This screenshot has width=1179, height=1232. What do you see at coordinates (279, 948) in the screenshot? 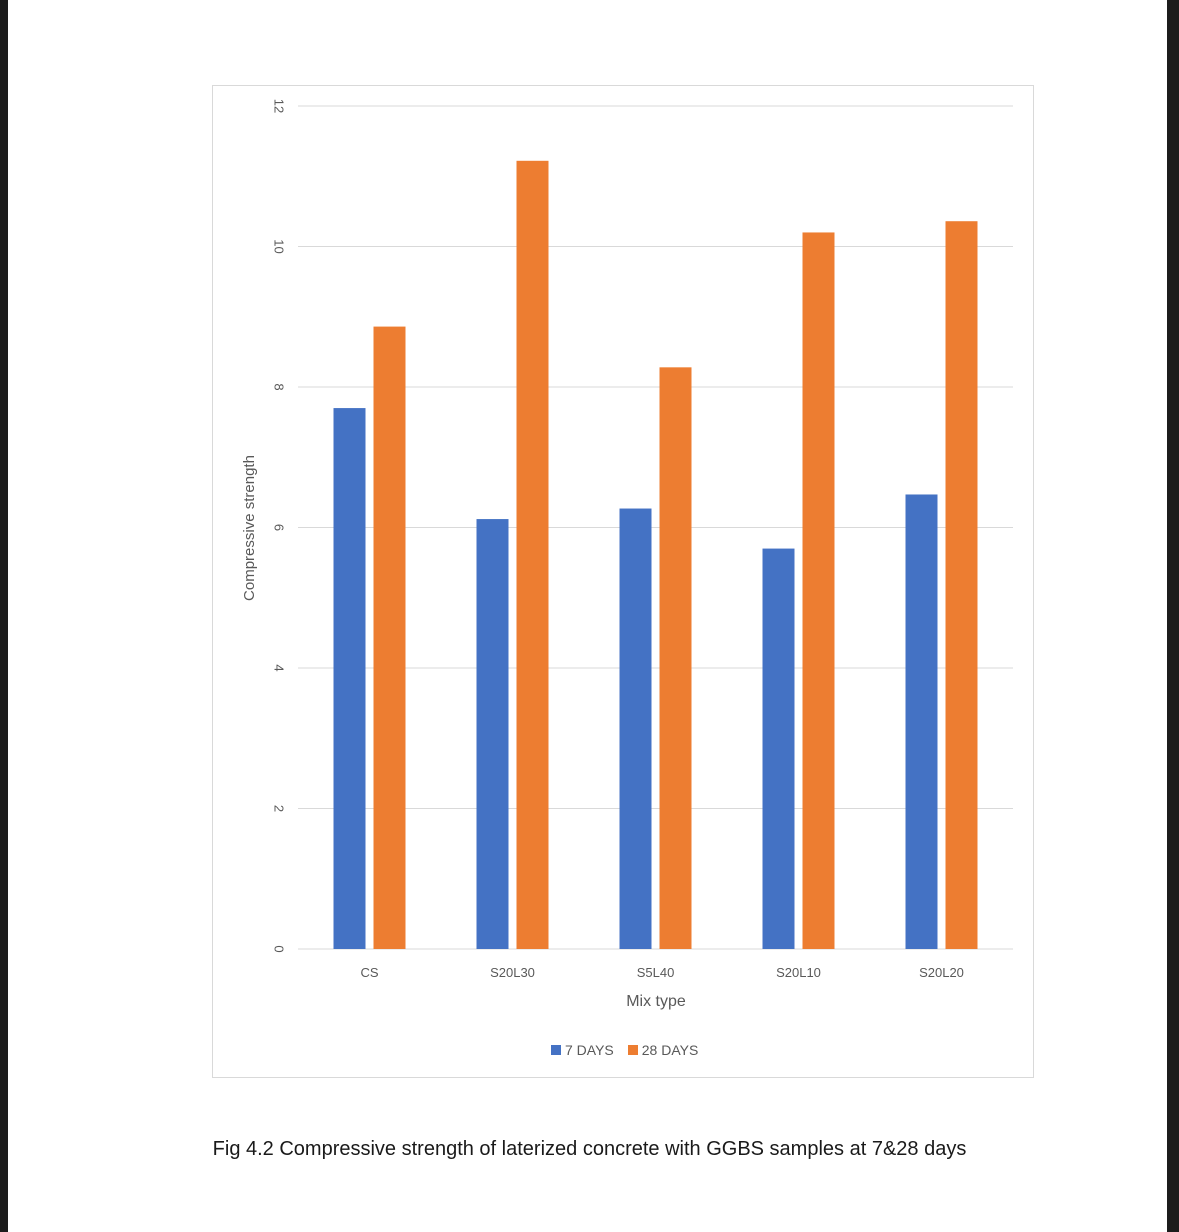
I see `y-tick-label: 0` at bounding box center [279, 948].